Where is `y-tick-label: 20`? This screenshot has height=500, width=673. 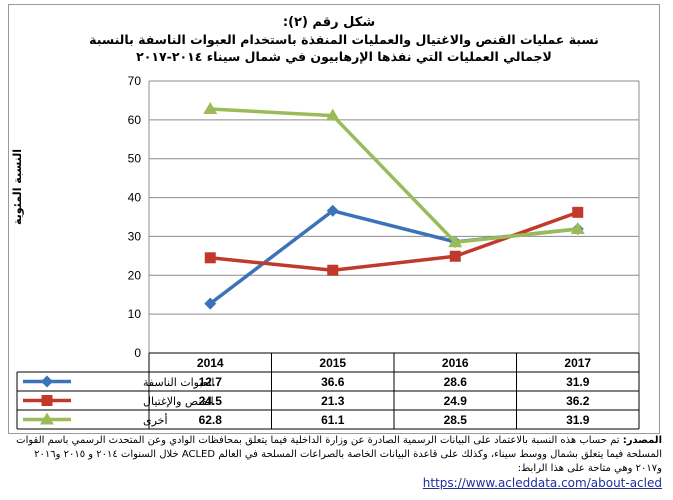
y-tick-label: 20 is located at coordinates (135, 275).